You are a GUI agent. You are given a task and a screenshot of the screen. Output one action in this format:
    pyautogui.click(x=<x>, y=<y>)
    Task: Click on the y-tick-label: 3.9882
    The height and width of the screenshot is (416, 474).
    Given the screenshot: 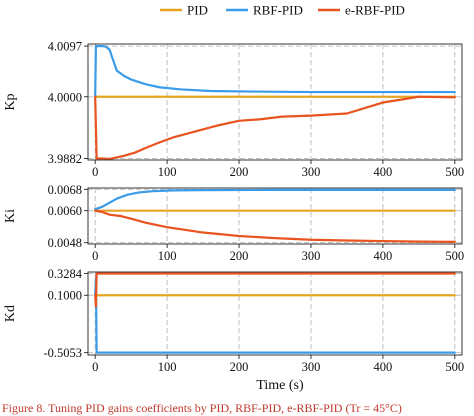 What is the action you would take?
    pyautogui.click(x=65, y=159)
    